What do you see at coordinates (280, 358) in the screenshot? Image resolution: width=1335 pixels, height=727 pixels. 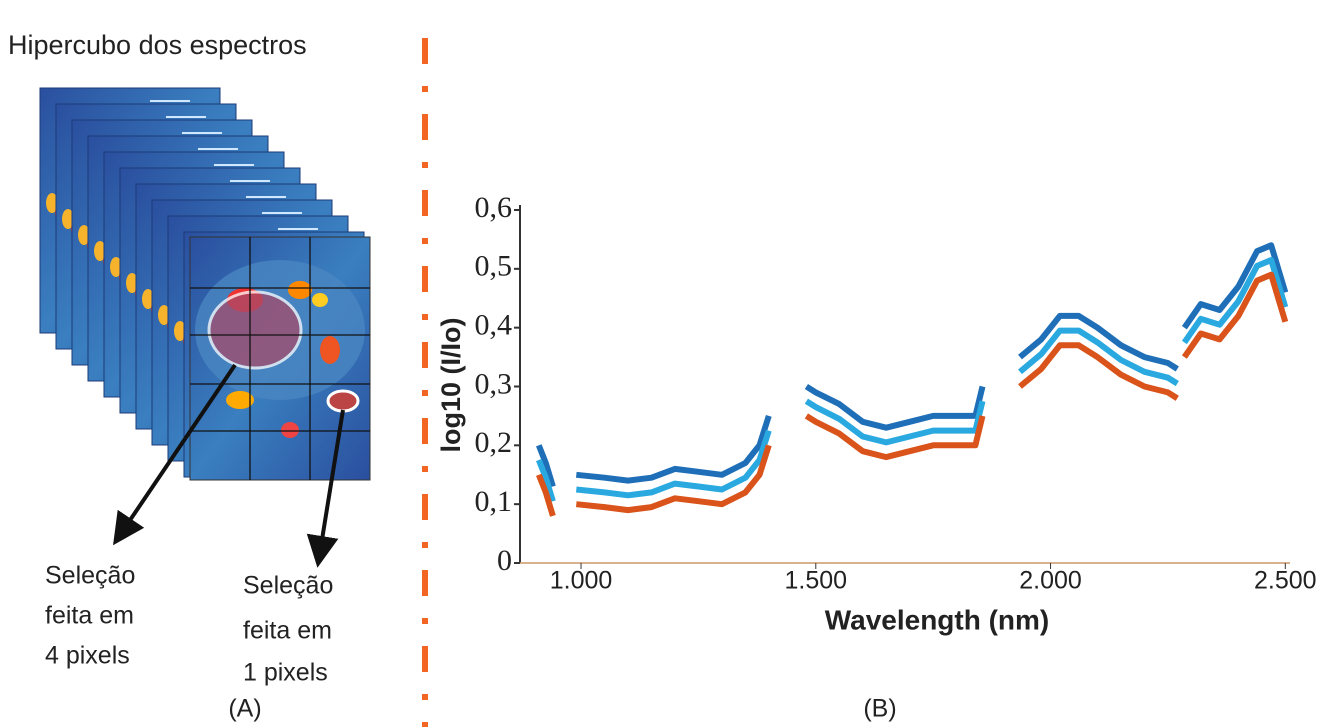 I see `front-frame` at bounding box center [280, 358].